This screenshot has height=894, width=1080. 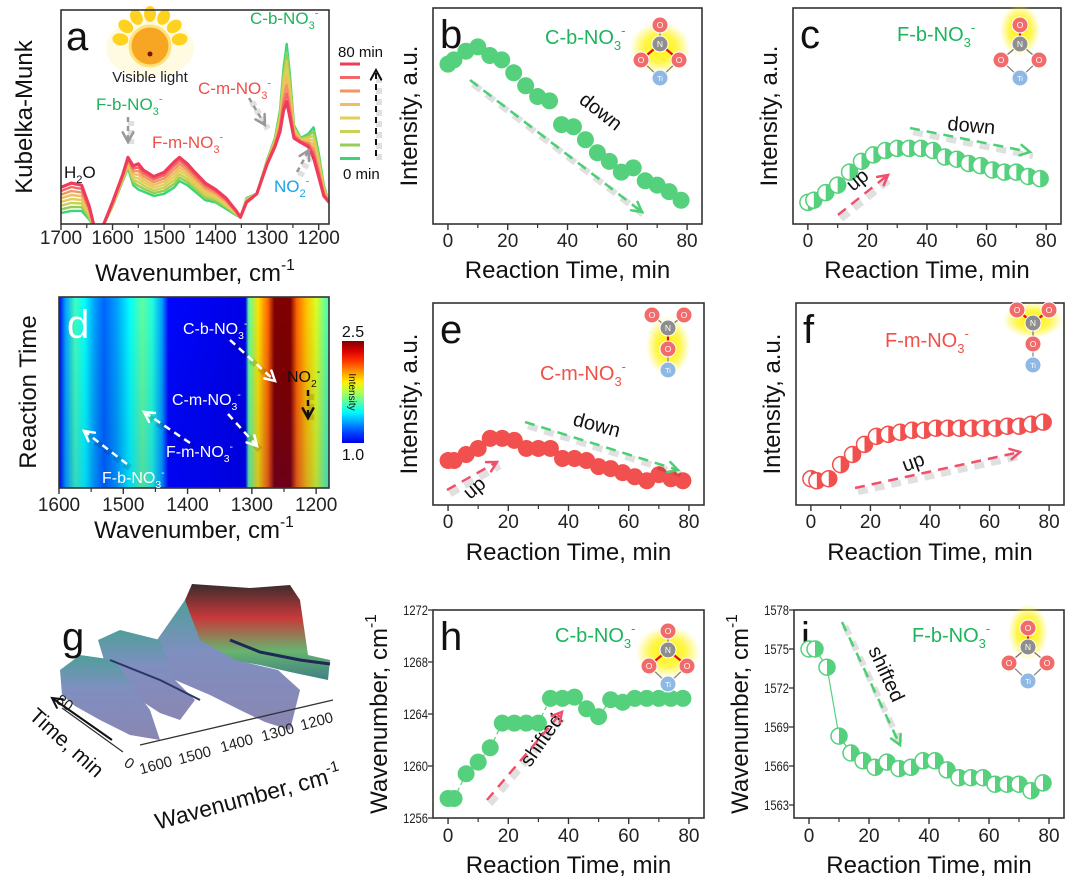 What do you see at coordinates (303, 194) in the screenshot?
I see `text-part: 2` at bounding box center [303, 194].